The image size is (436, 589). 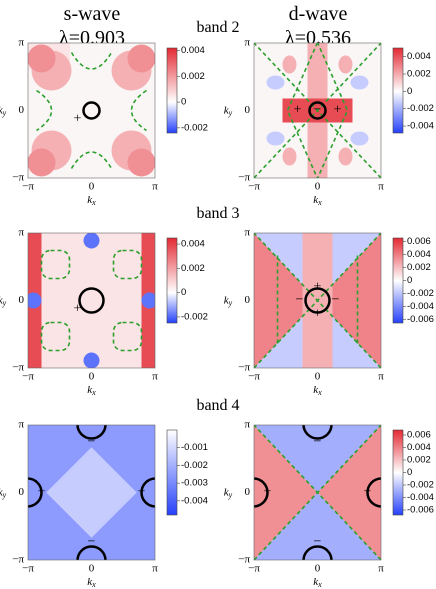 What do you see at coordinates (217, 27) in the screenshot?
I see `band-label: band 2` at bounding box center [217, 27].